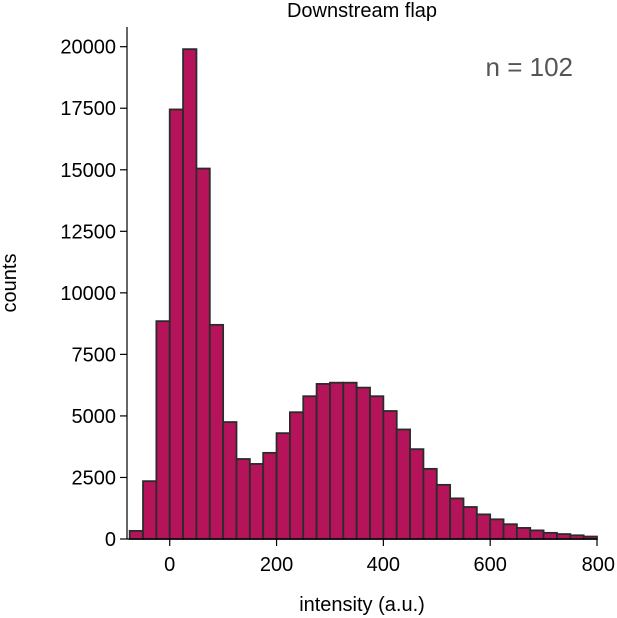 This screenshot has height=618, width=617. Describe the element at coordinates (598, 565) in the screenshot. I see `x-tick-label: 800` at that location.